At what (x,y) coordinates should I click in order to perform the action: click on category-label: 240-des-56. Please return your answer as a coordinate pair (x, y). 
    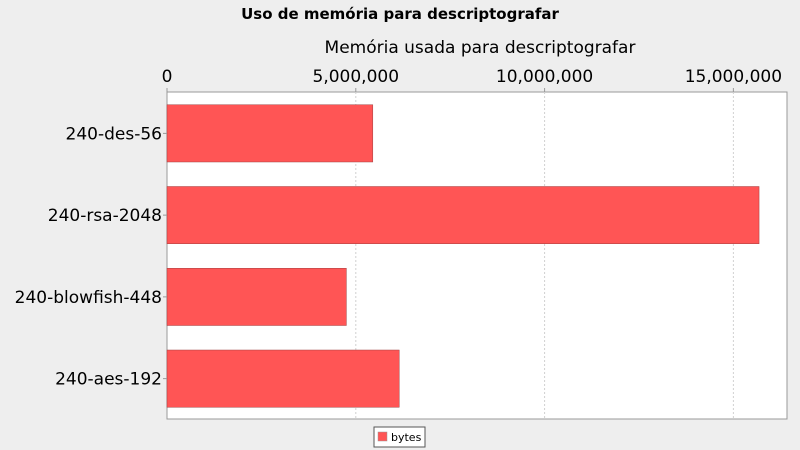
    Looking at the image, I should click on (114, 134).